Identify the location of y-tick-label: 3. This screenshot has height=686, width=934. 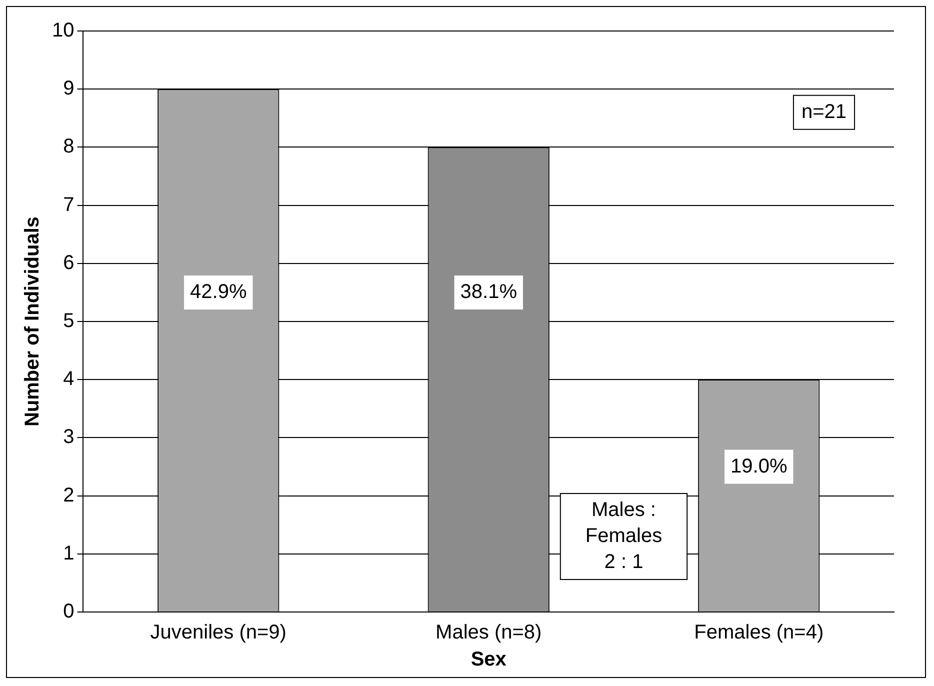
(68, 437).